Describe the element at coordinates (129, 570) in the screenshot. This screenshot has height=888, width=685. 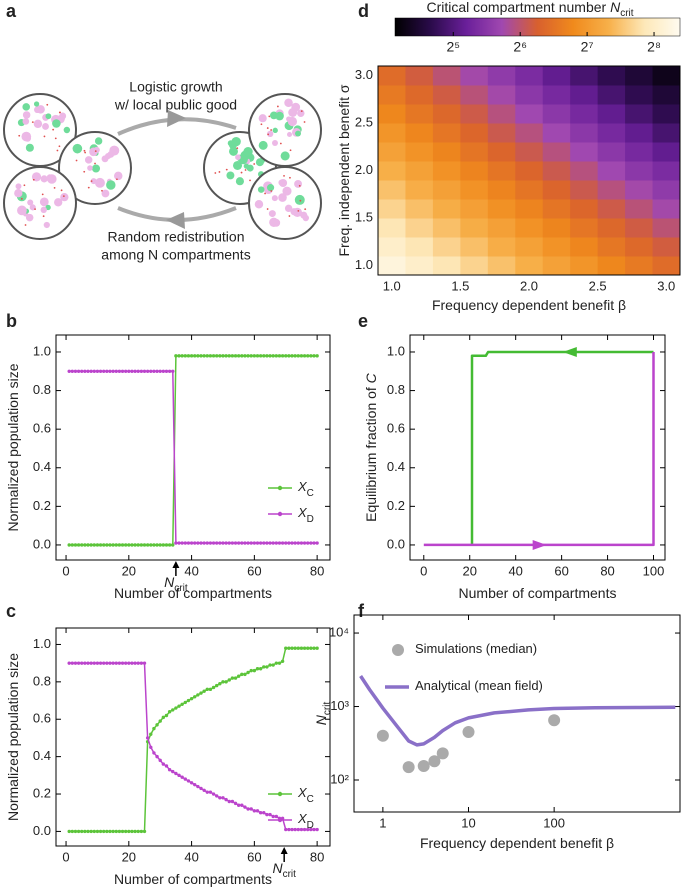
I see `x-tick-label: 20` at that location.